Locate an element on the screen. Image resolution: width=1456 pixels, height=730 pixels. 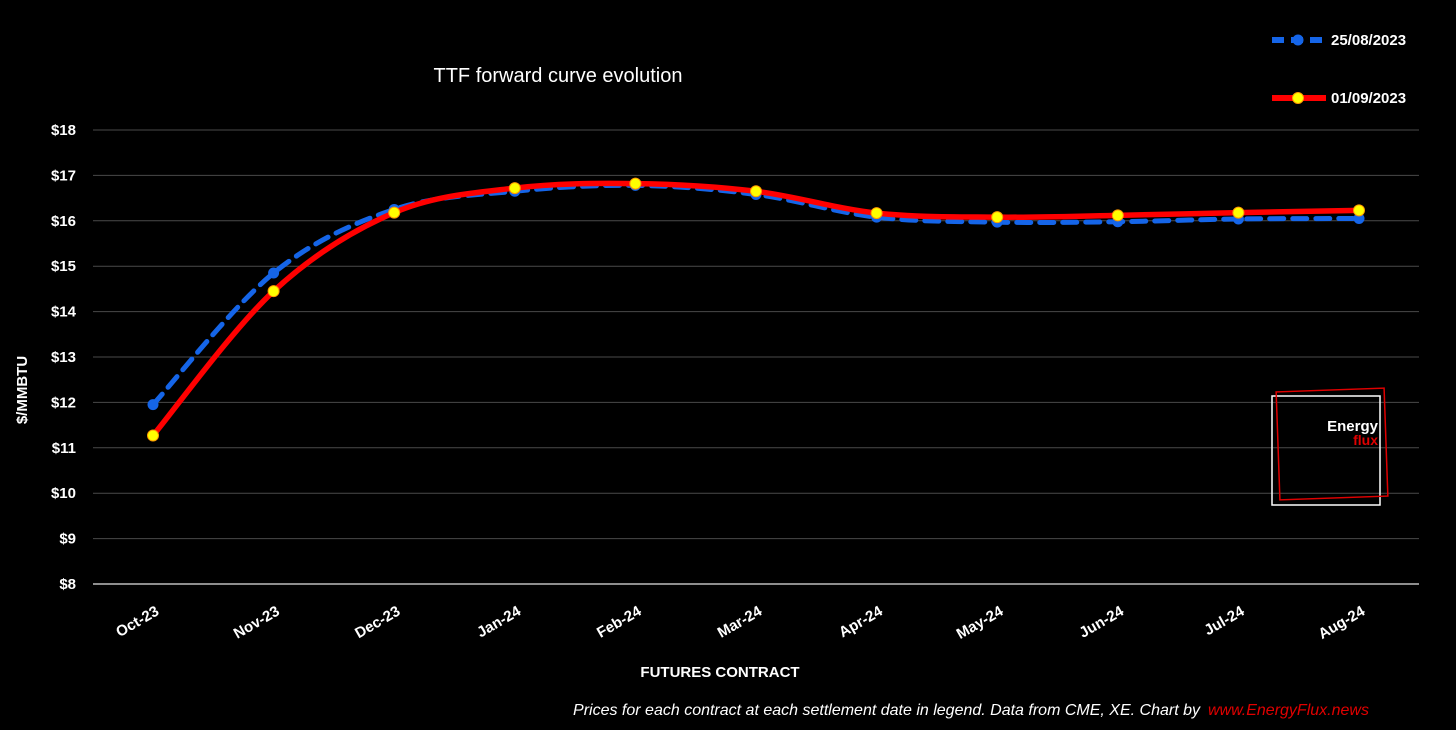
y-tick-label: $18 is located at coordinates (63, 130).